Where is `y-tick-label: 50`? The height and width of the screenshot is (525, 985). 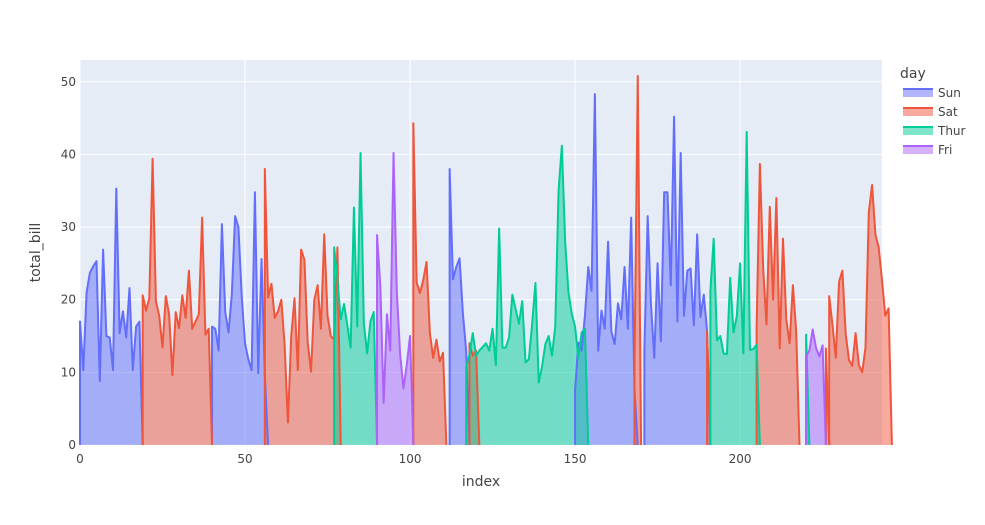
y-tick-label: 50 is located at coordinates (68, 82).